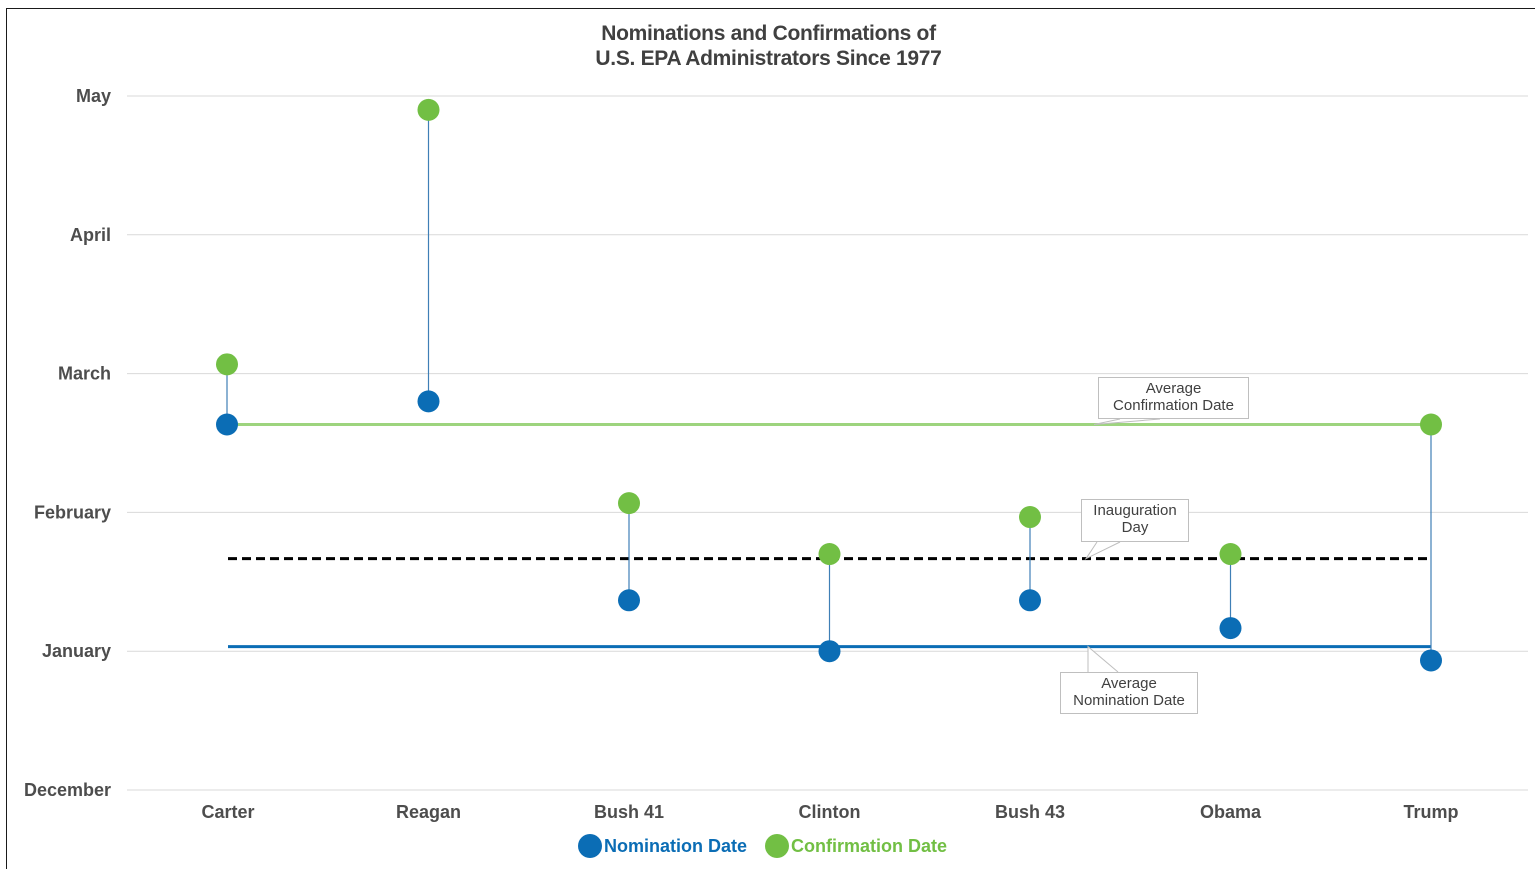  Describe the element at coordinates (428, 401) in the screenshot. I see `nomination-point-reagan` at that location.